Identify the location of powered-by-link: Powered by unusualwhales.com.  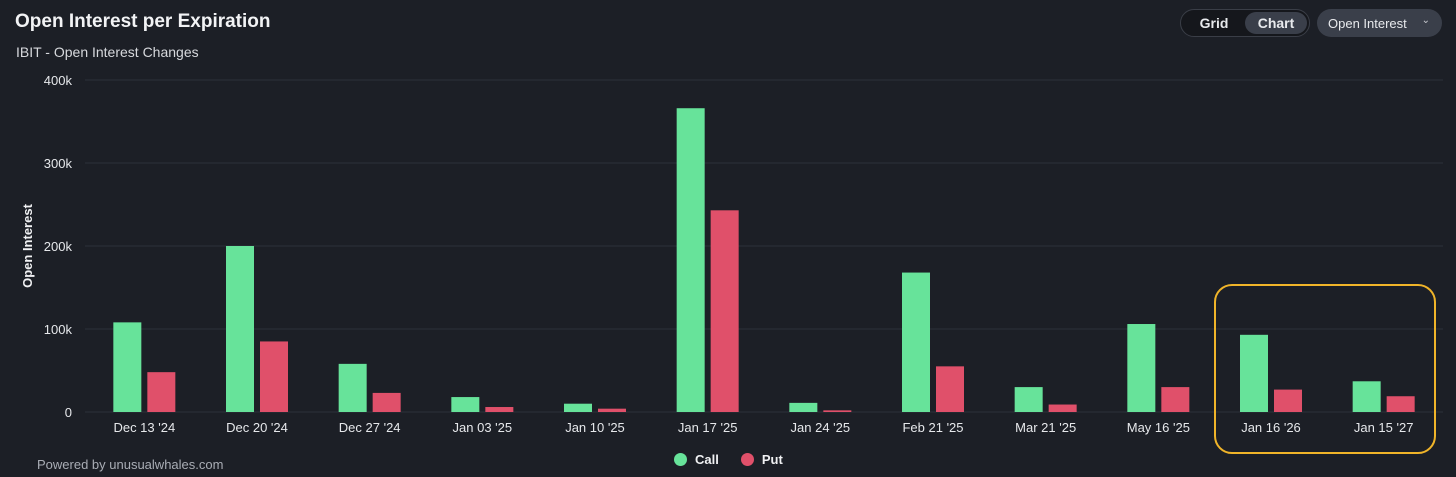
(130, 464).